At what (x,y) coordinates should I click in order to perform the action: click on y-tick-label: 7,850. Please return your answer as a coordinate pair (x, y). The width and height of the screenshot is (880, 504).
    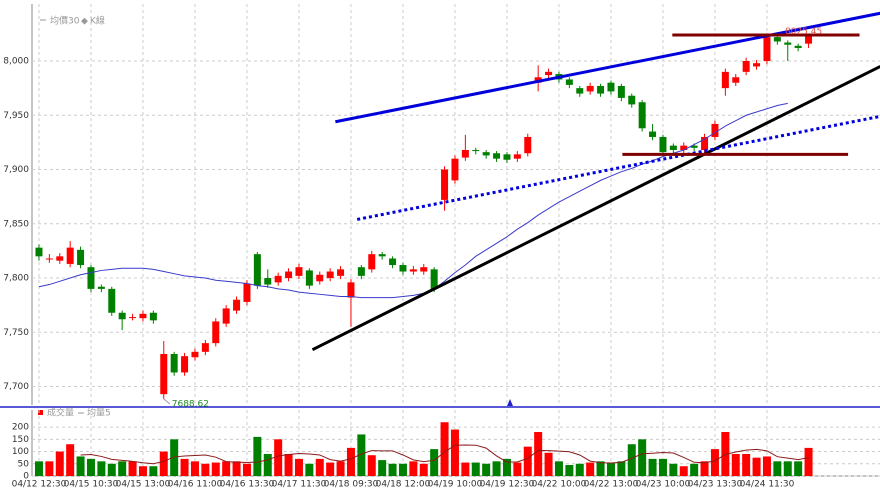
    Looking at the image, I should click on (16, 224).